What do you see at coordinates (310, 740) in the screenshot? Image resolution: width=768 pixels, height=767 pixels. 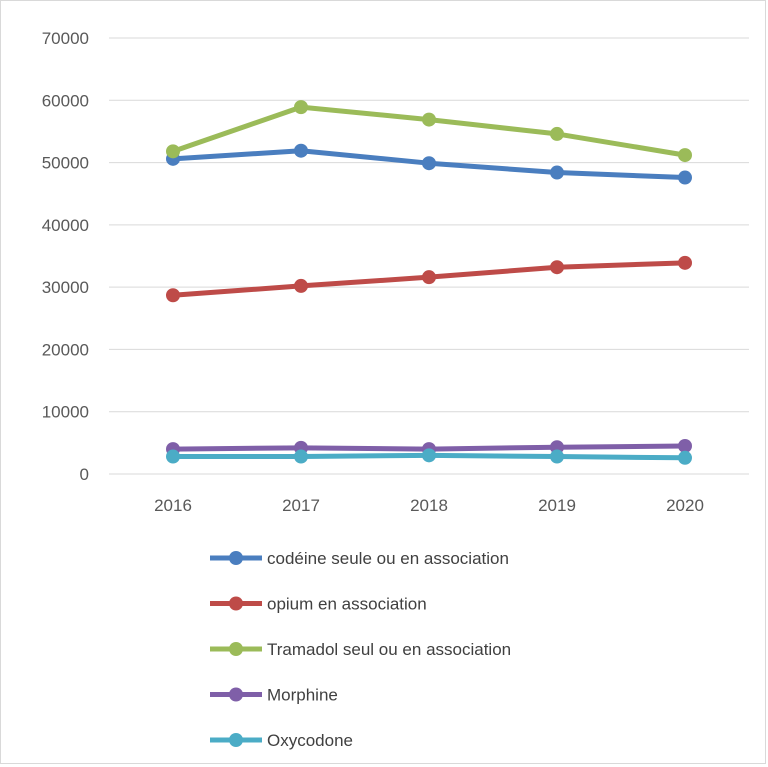 I see `legend-label: Oxycodone` at bounding box center [310, 740].